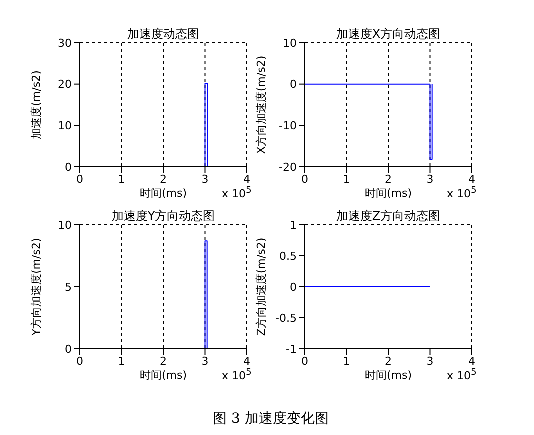 The image size is (534, 435). I want to click on y-axis-title: Z方向加速度(m/s2), so click(261, 287).